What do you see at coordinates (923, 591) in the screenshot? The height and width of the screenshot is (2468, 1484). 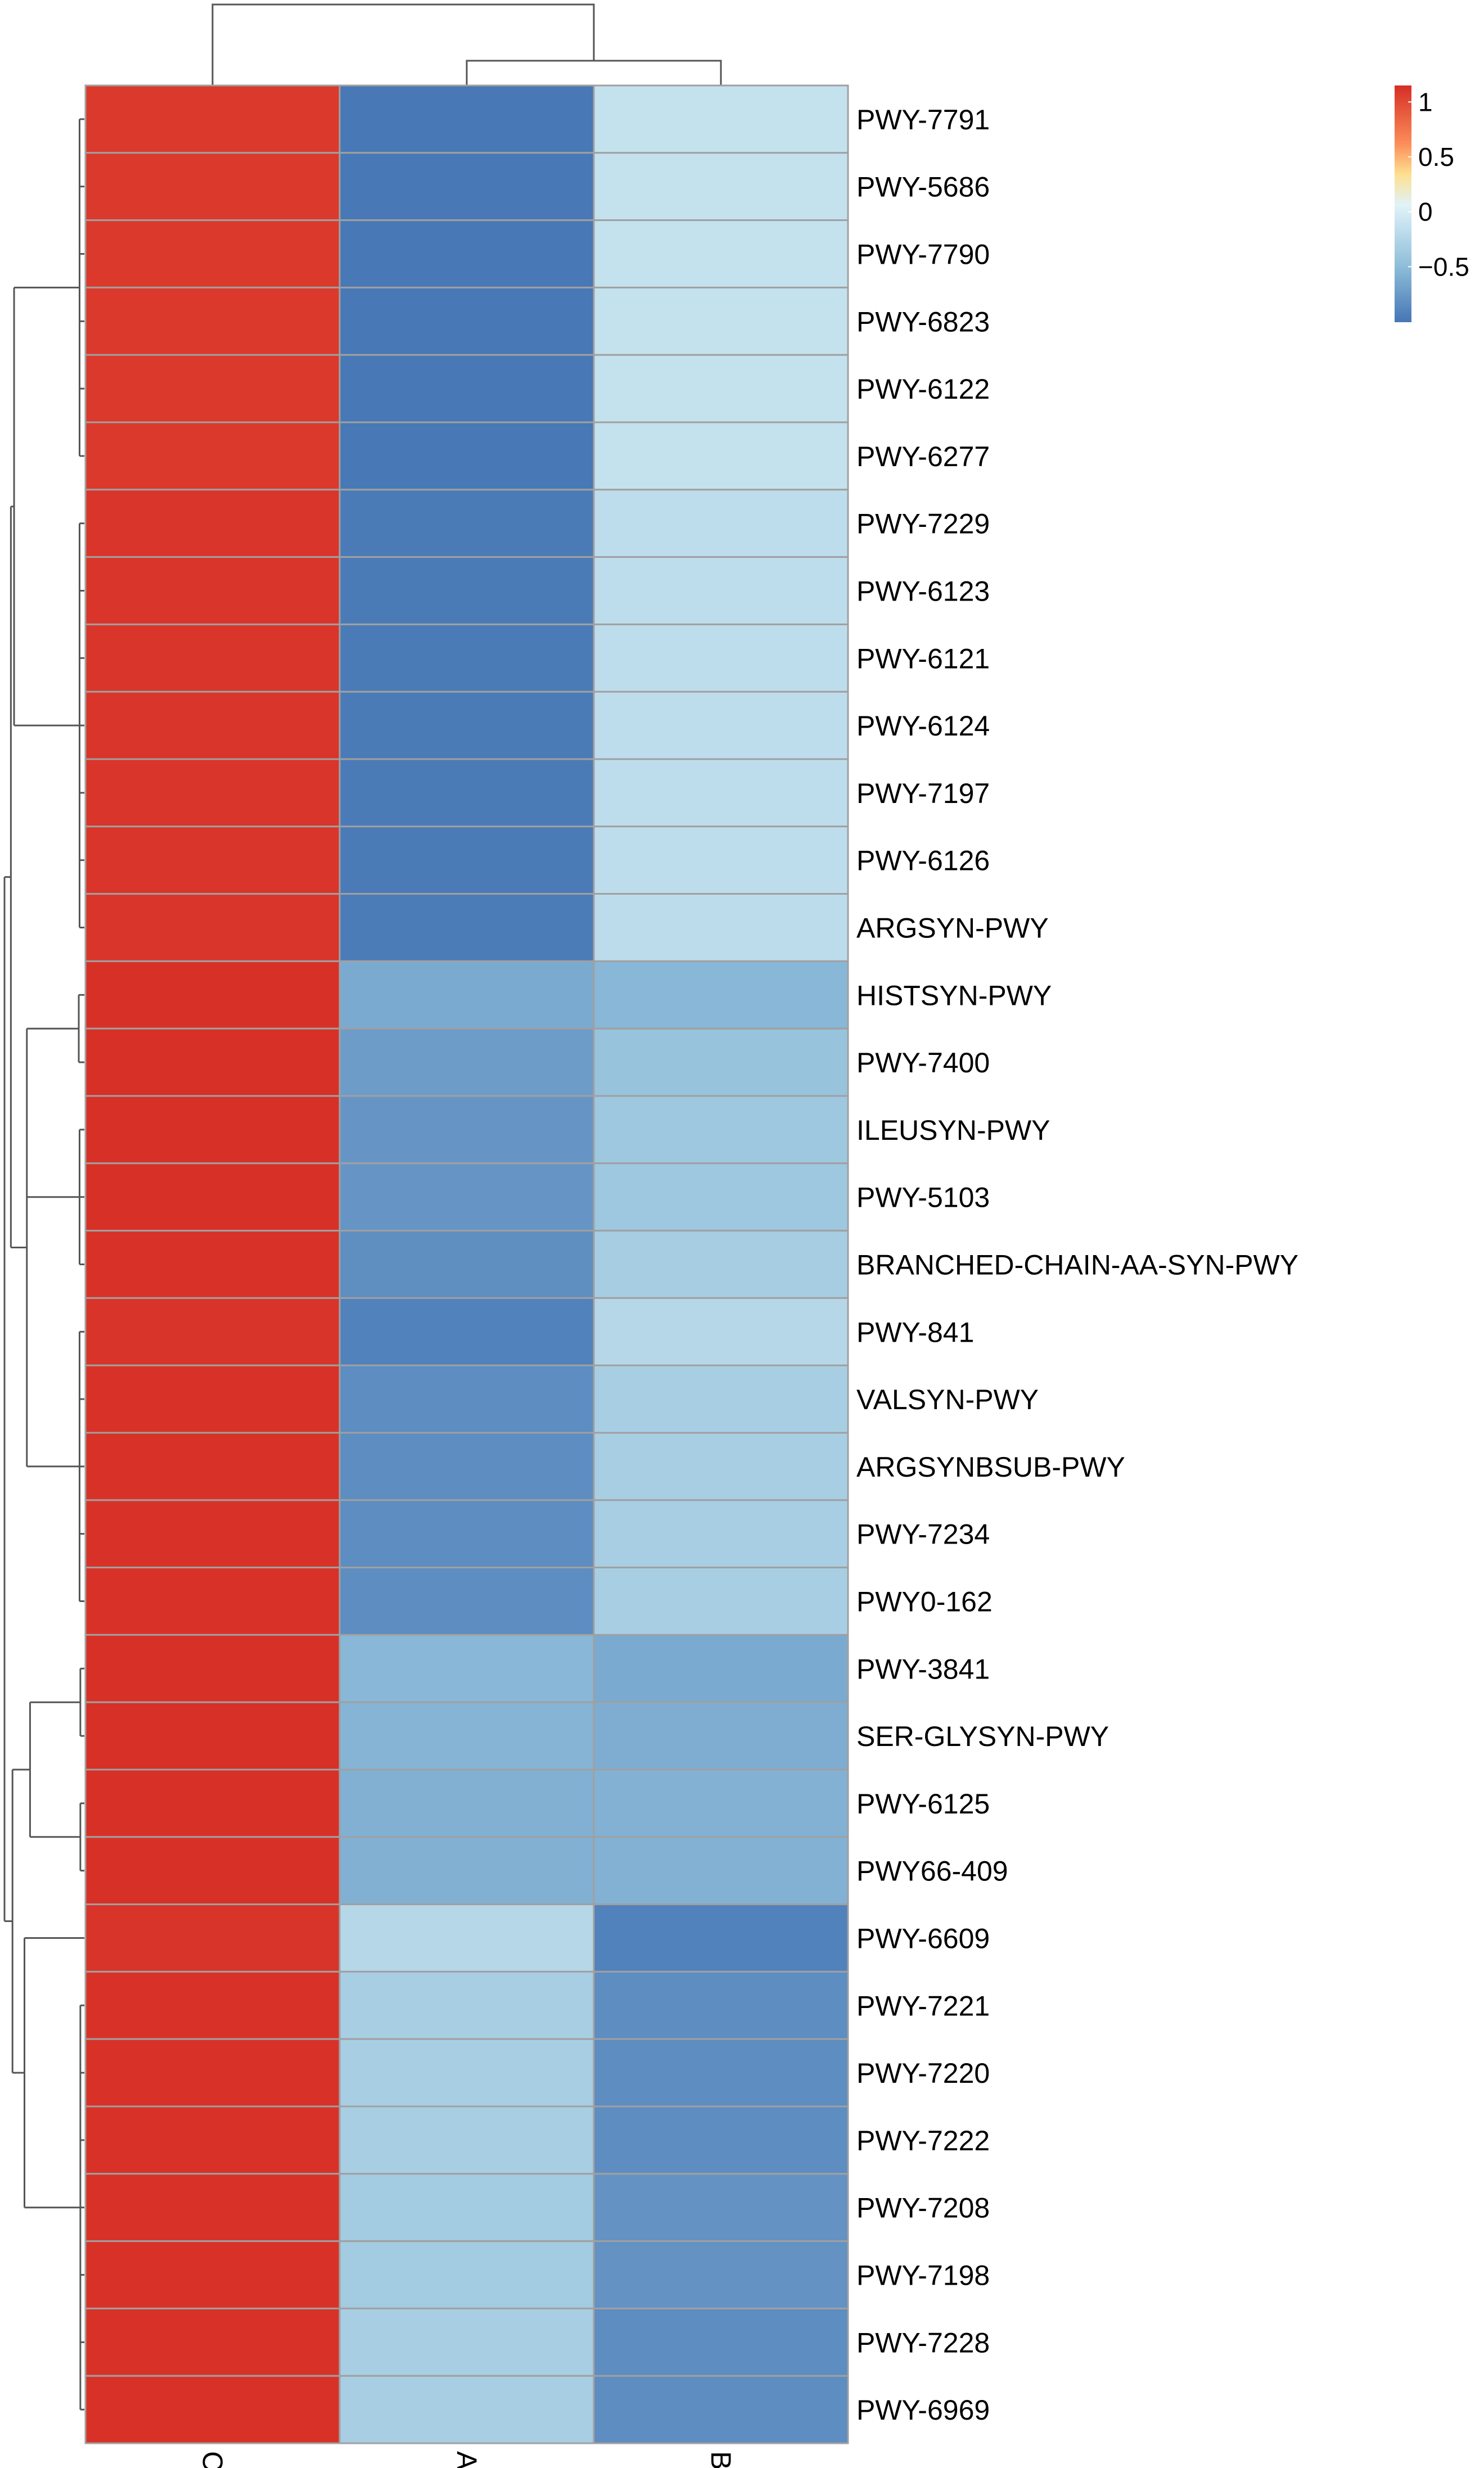 I see `row-label: PWY-6123` at bounding box center [923, 591].